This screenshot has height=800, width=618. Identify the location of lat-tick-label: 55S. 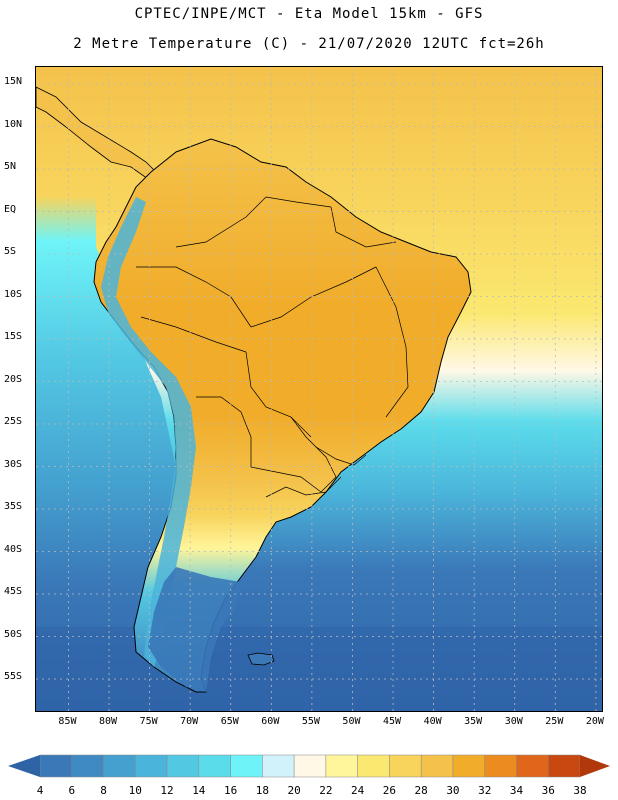
(13, 676).